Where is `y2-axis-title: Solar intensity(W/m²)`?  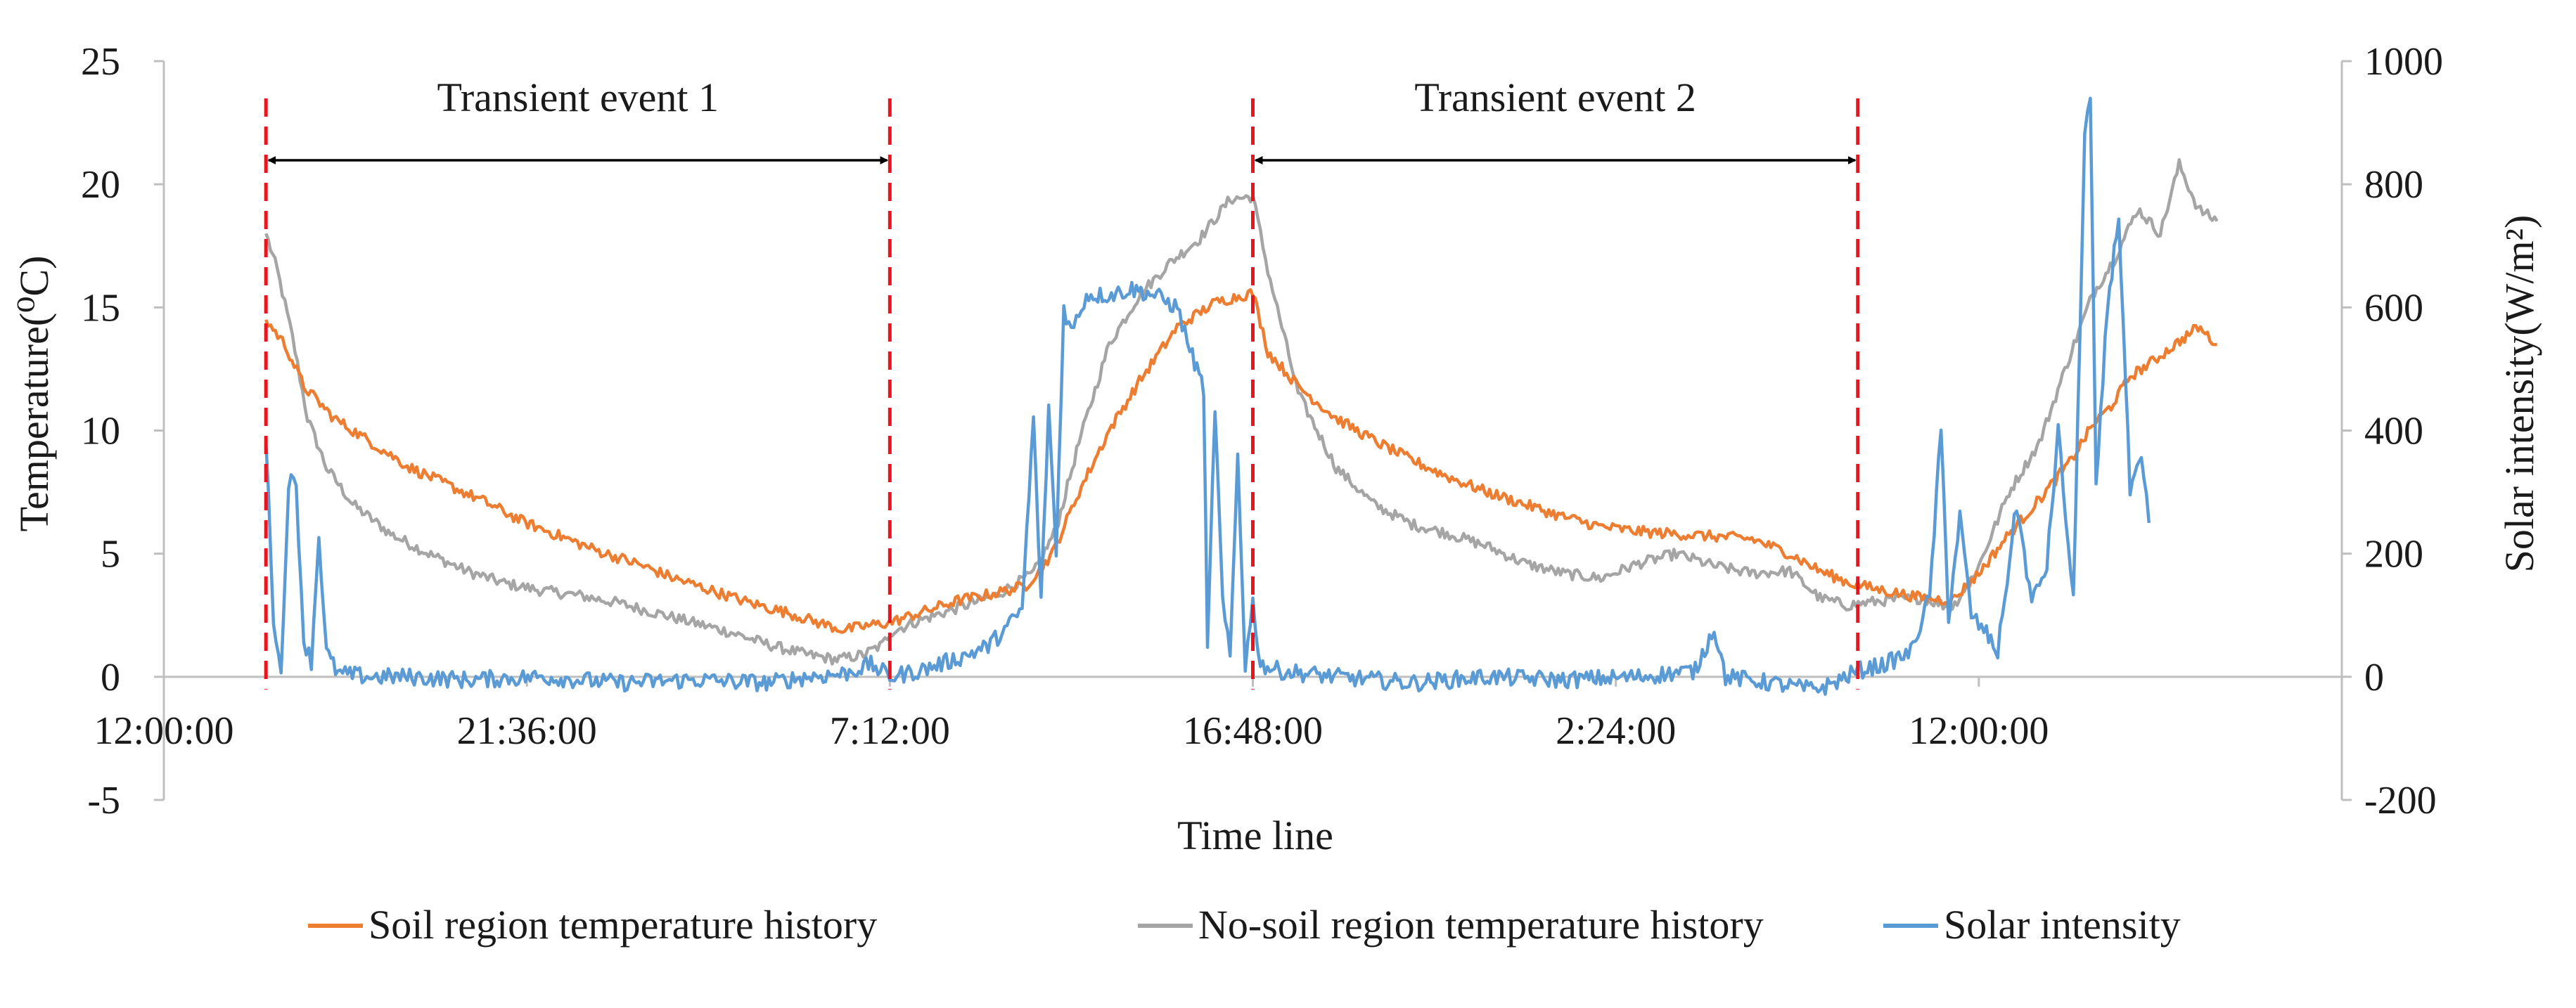 y2-axis-title: Solar intensity(W/m²) is located at coordinates (2519, 394).